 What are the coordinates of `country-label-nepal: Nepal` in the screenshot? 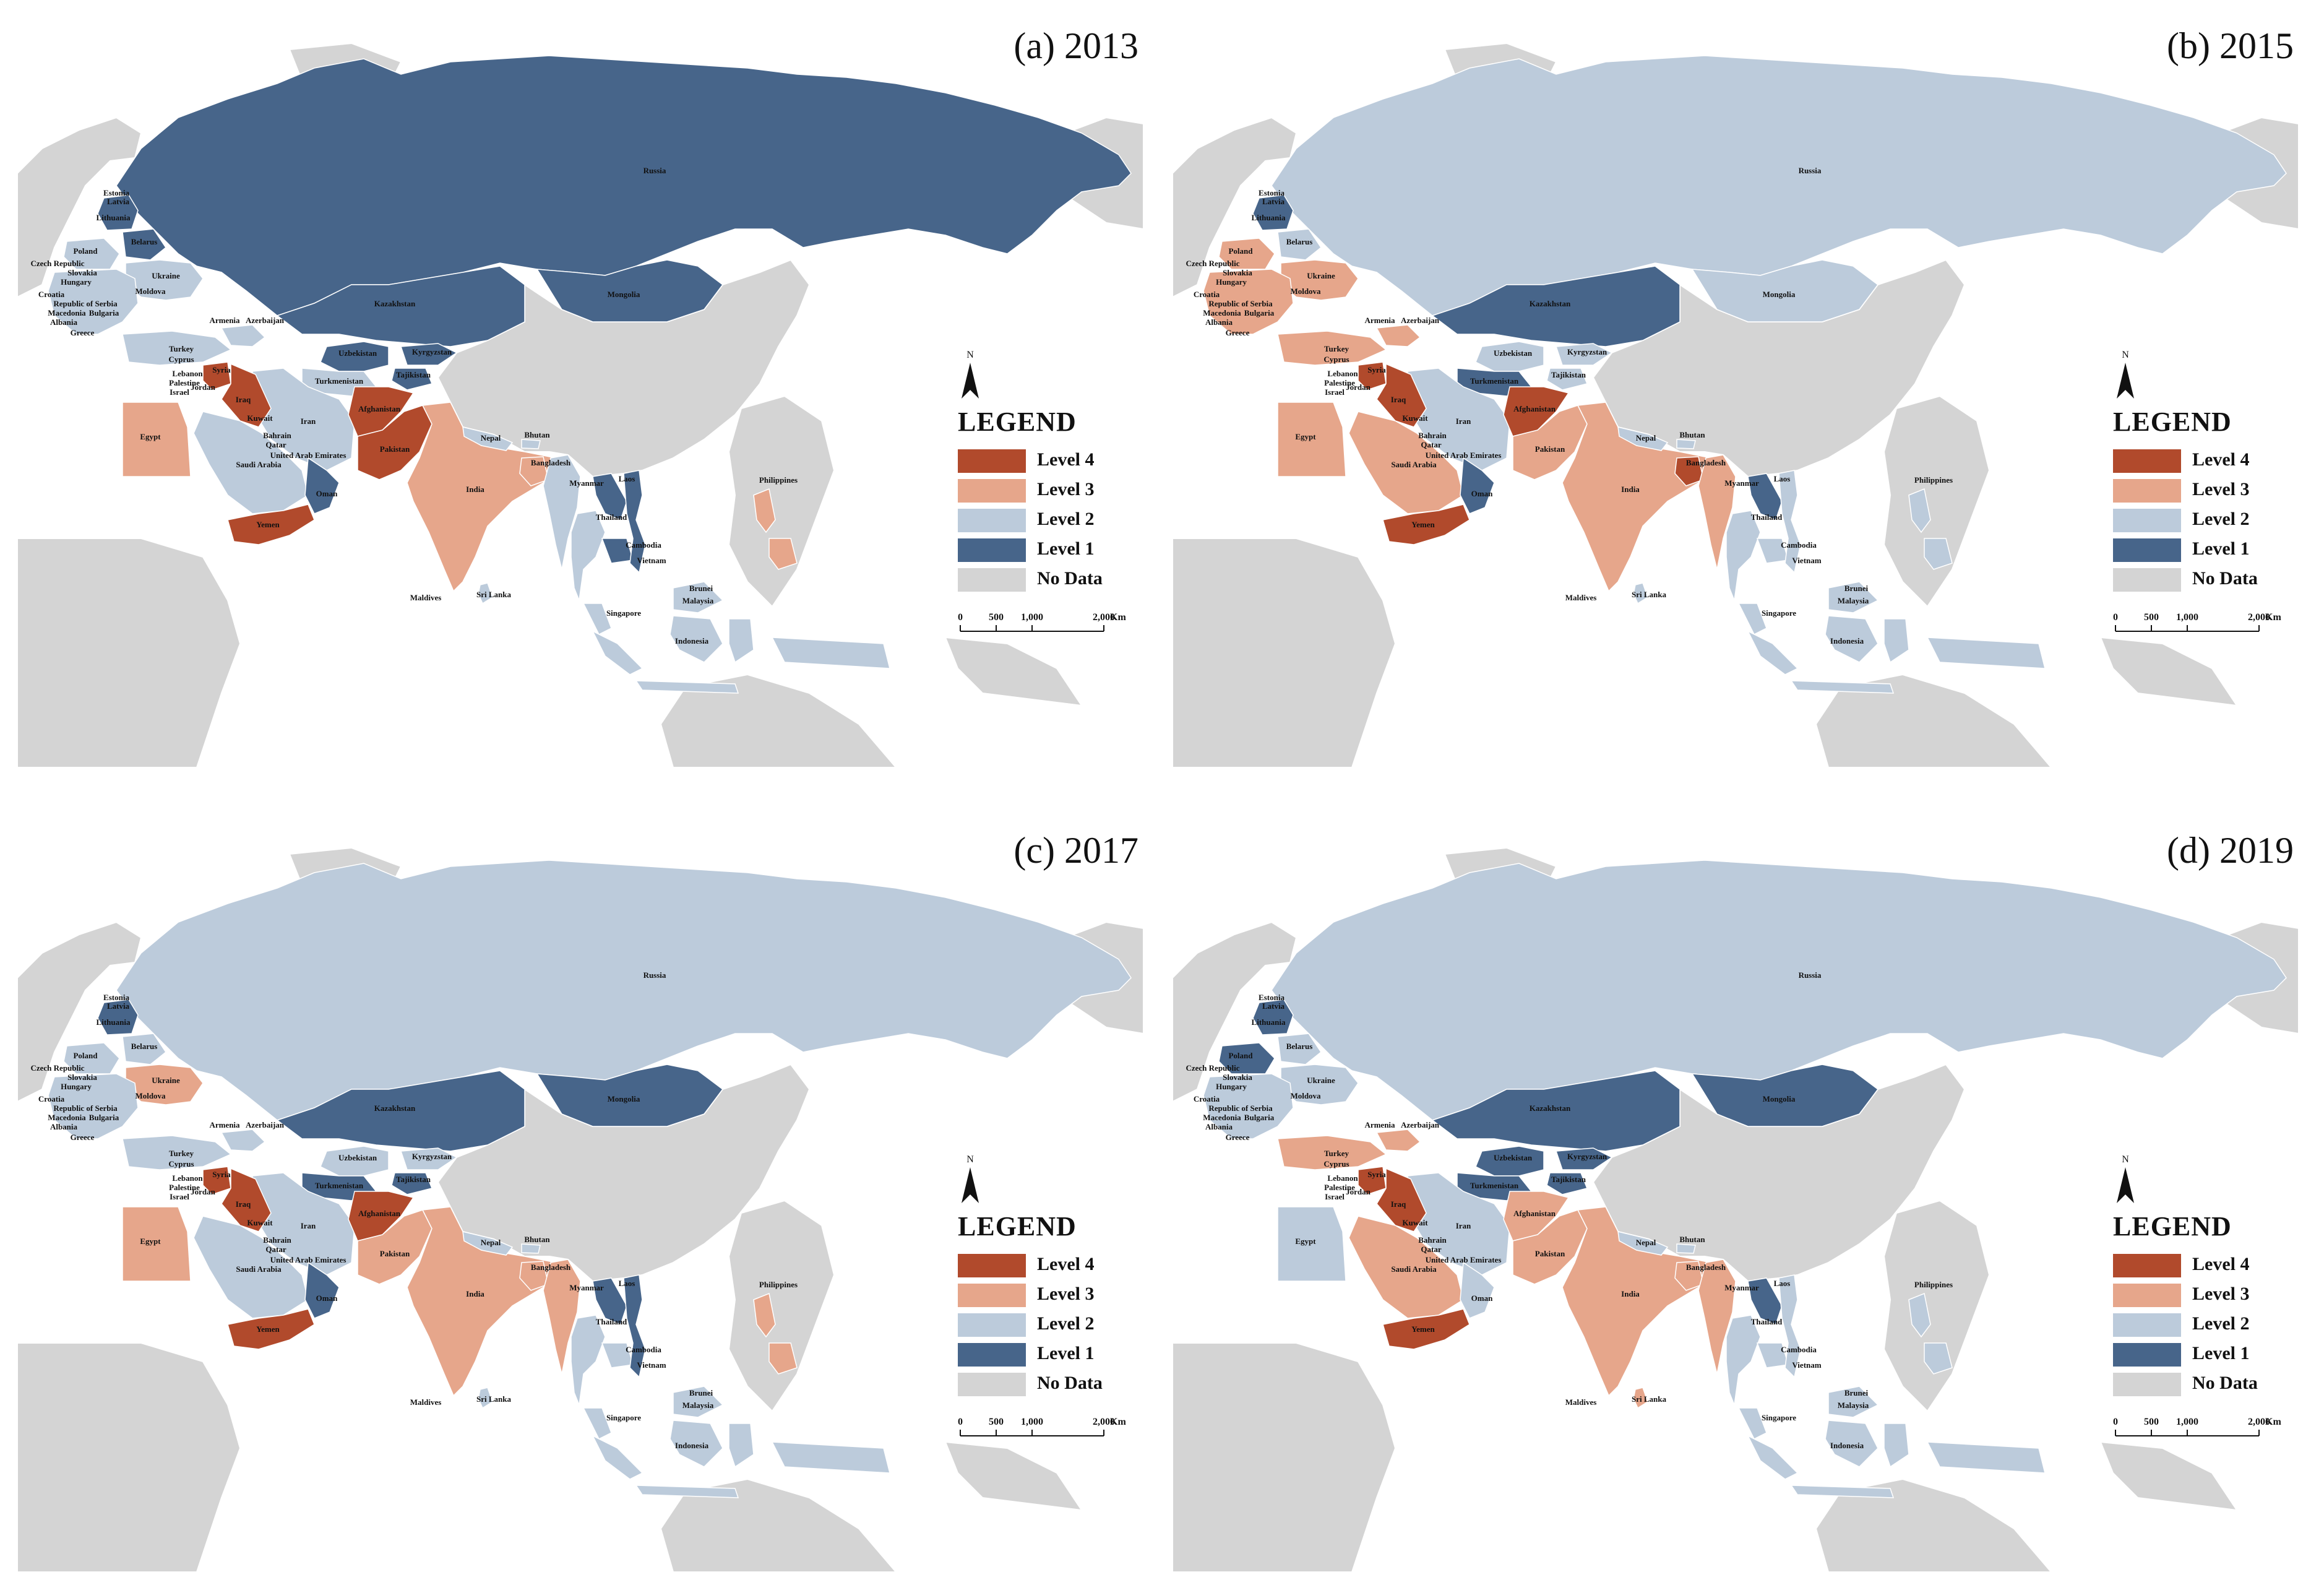 It's located at (1646, 438).